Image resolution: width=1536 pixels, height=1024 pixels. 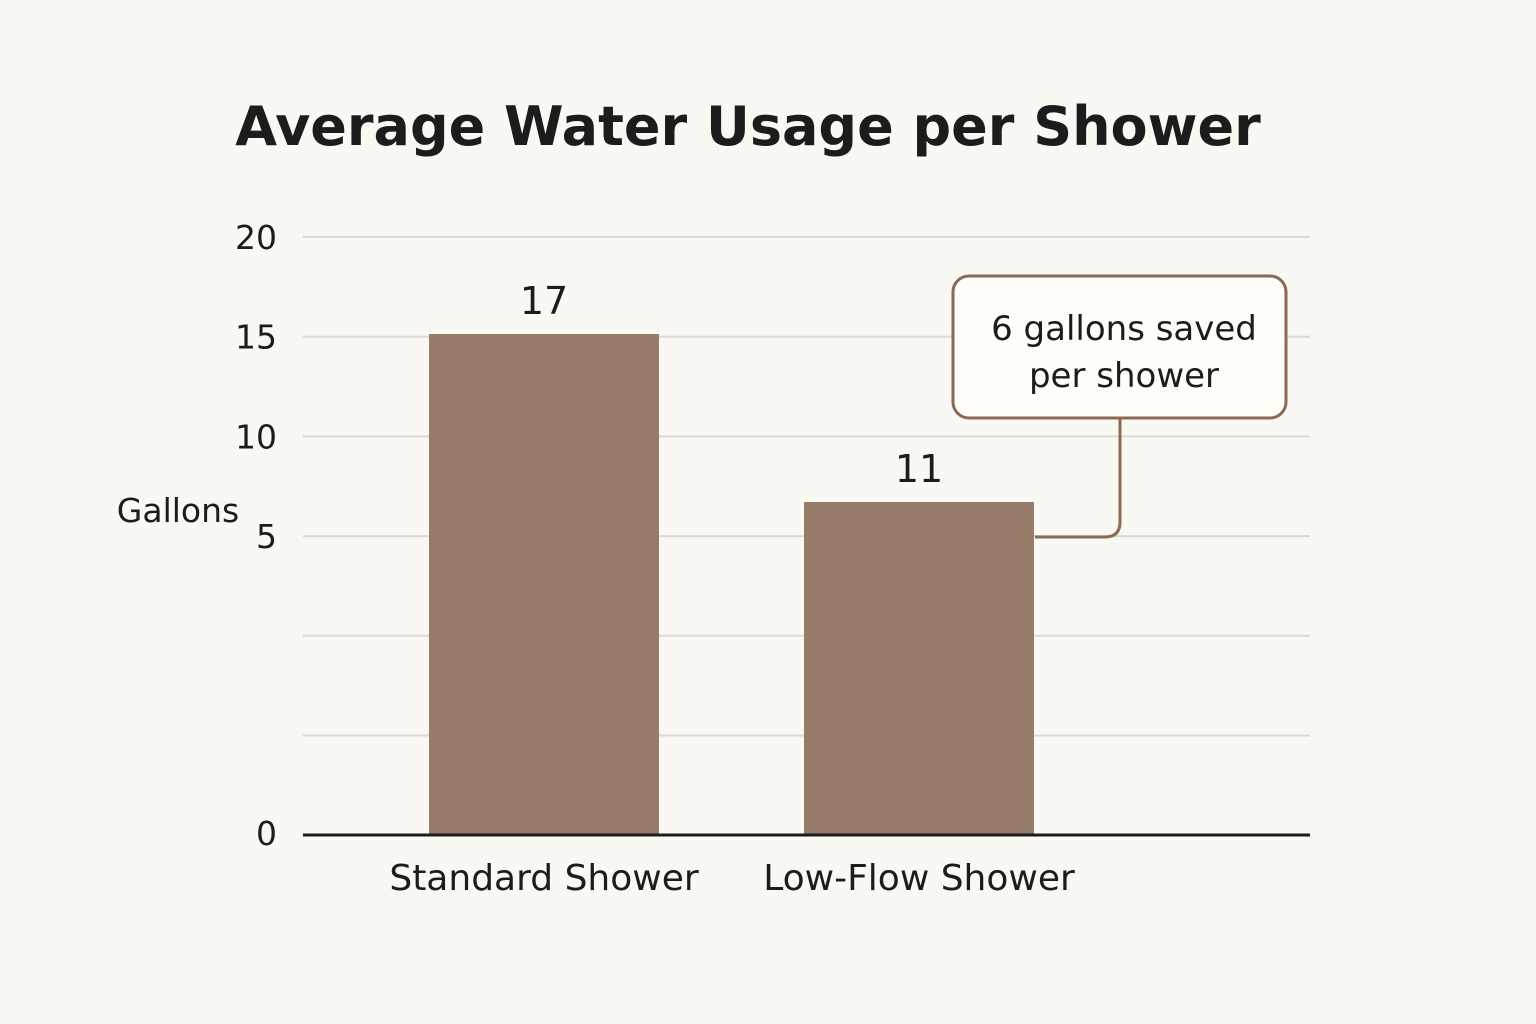 What do you see at coordinates (544, 301) in the screenshot?
I see `bar-value-label: 17` at bounding box center [544, 301].